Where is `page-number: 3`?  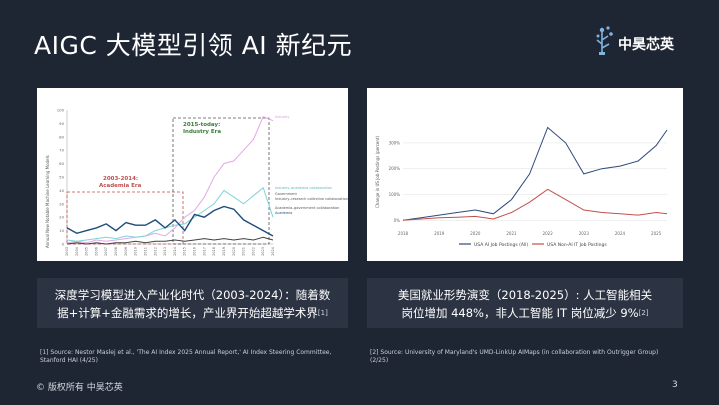 page-number: 3 is located at coordinates (675, 385).